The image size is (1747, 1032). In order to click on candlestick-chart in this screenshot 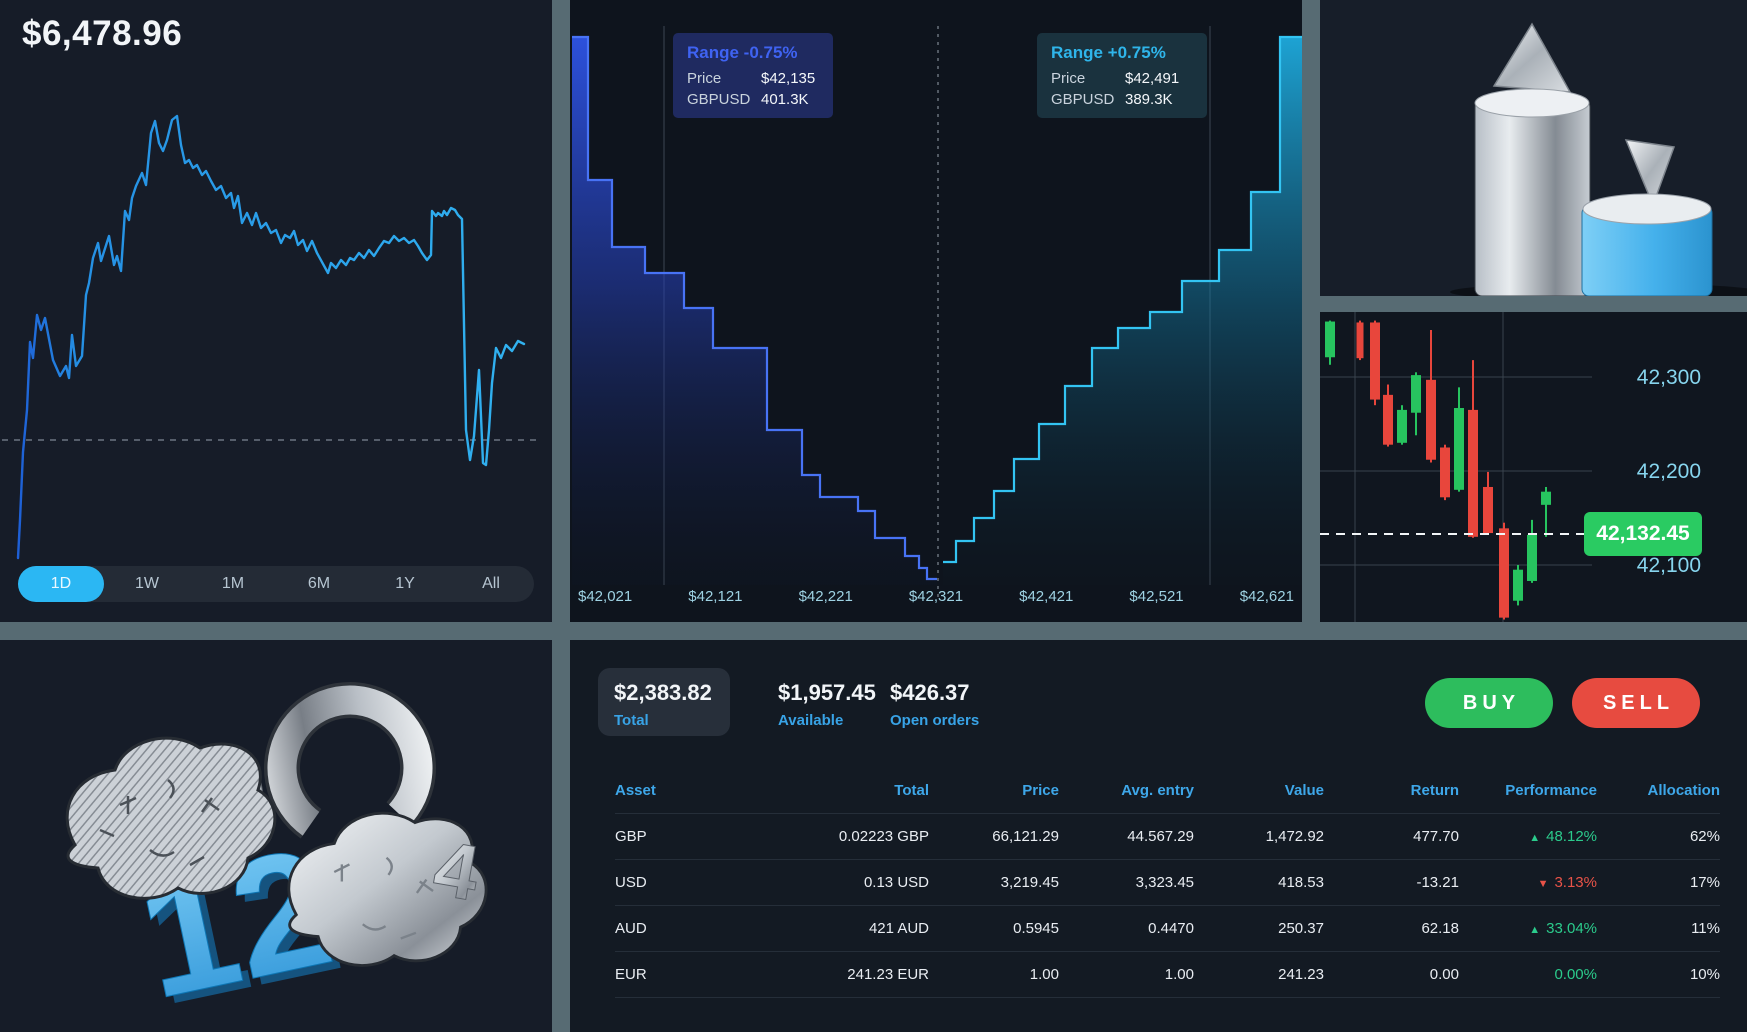, I will do `click(1533, 467)`.